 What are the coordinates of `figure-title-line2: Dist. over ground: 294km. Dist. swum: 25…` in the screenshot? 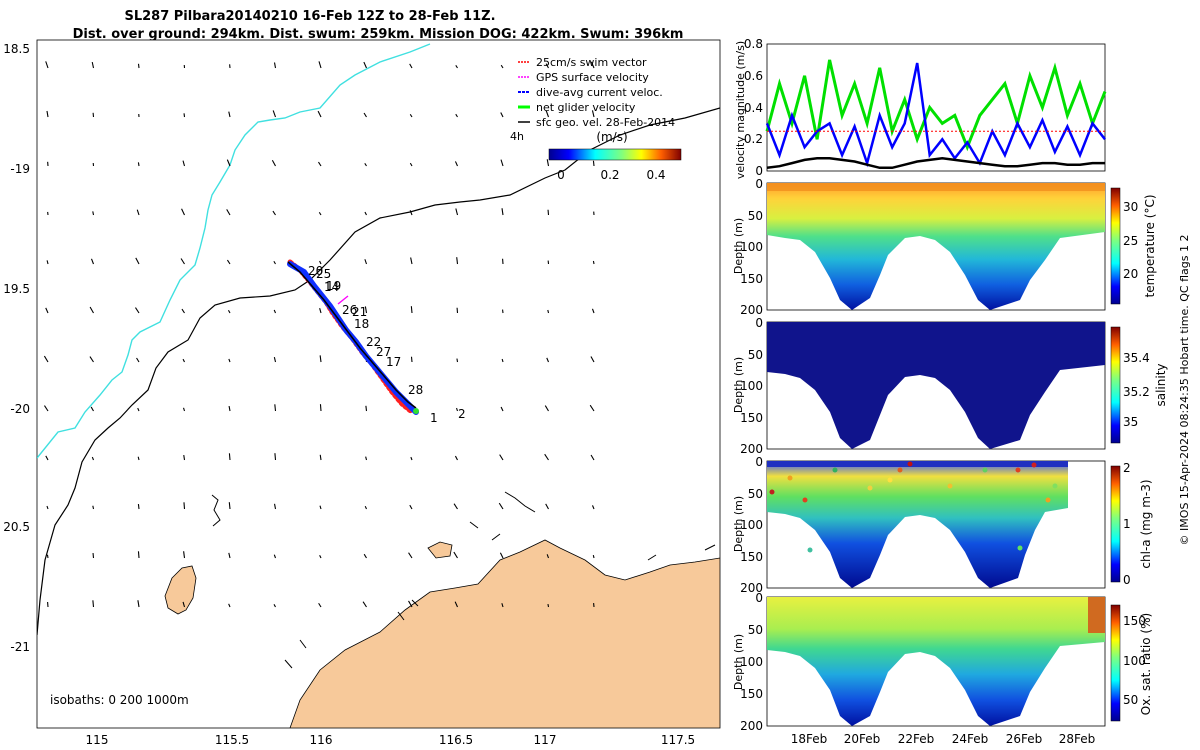 It's located at (378, 34).